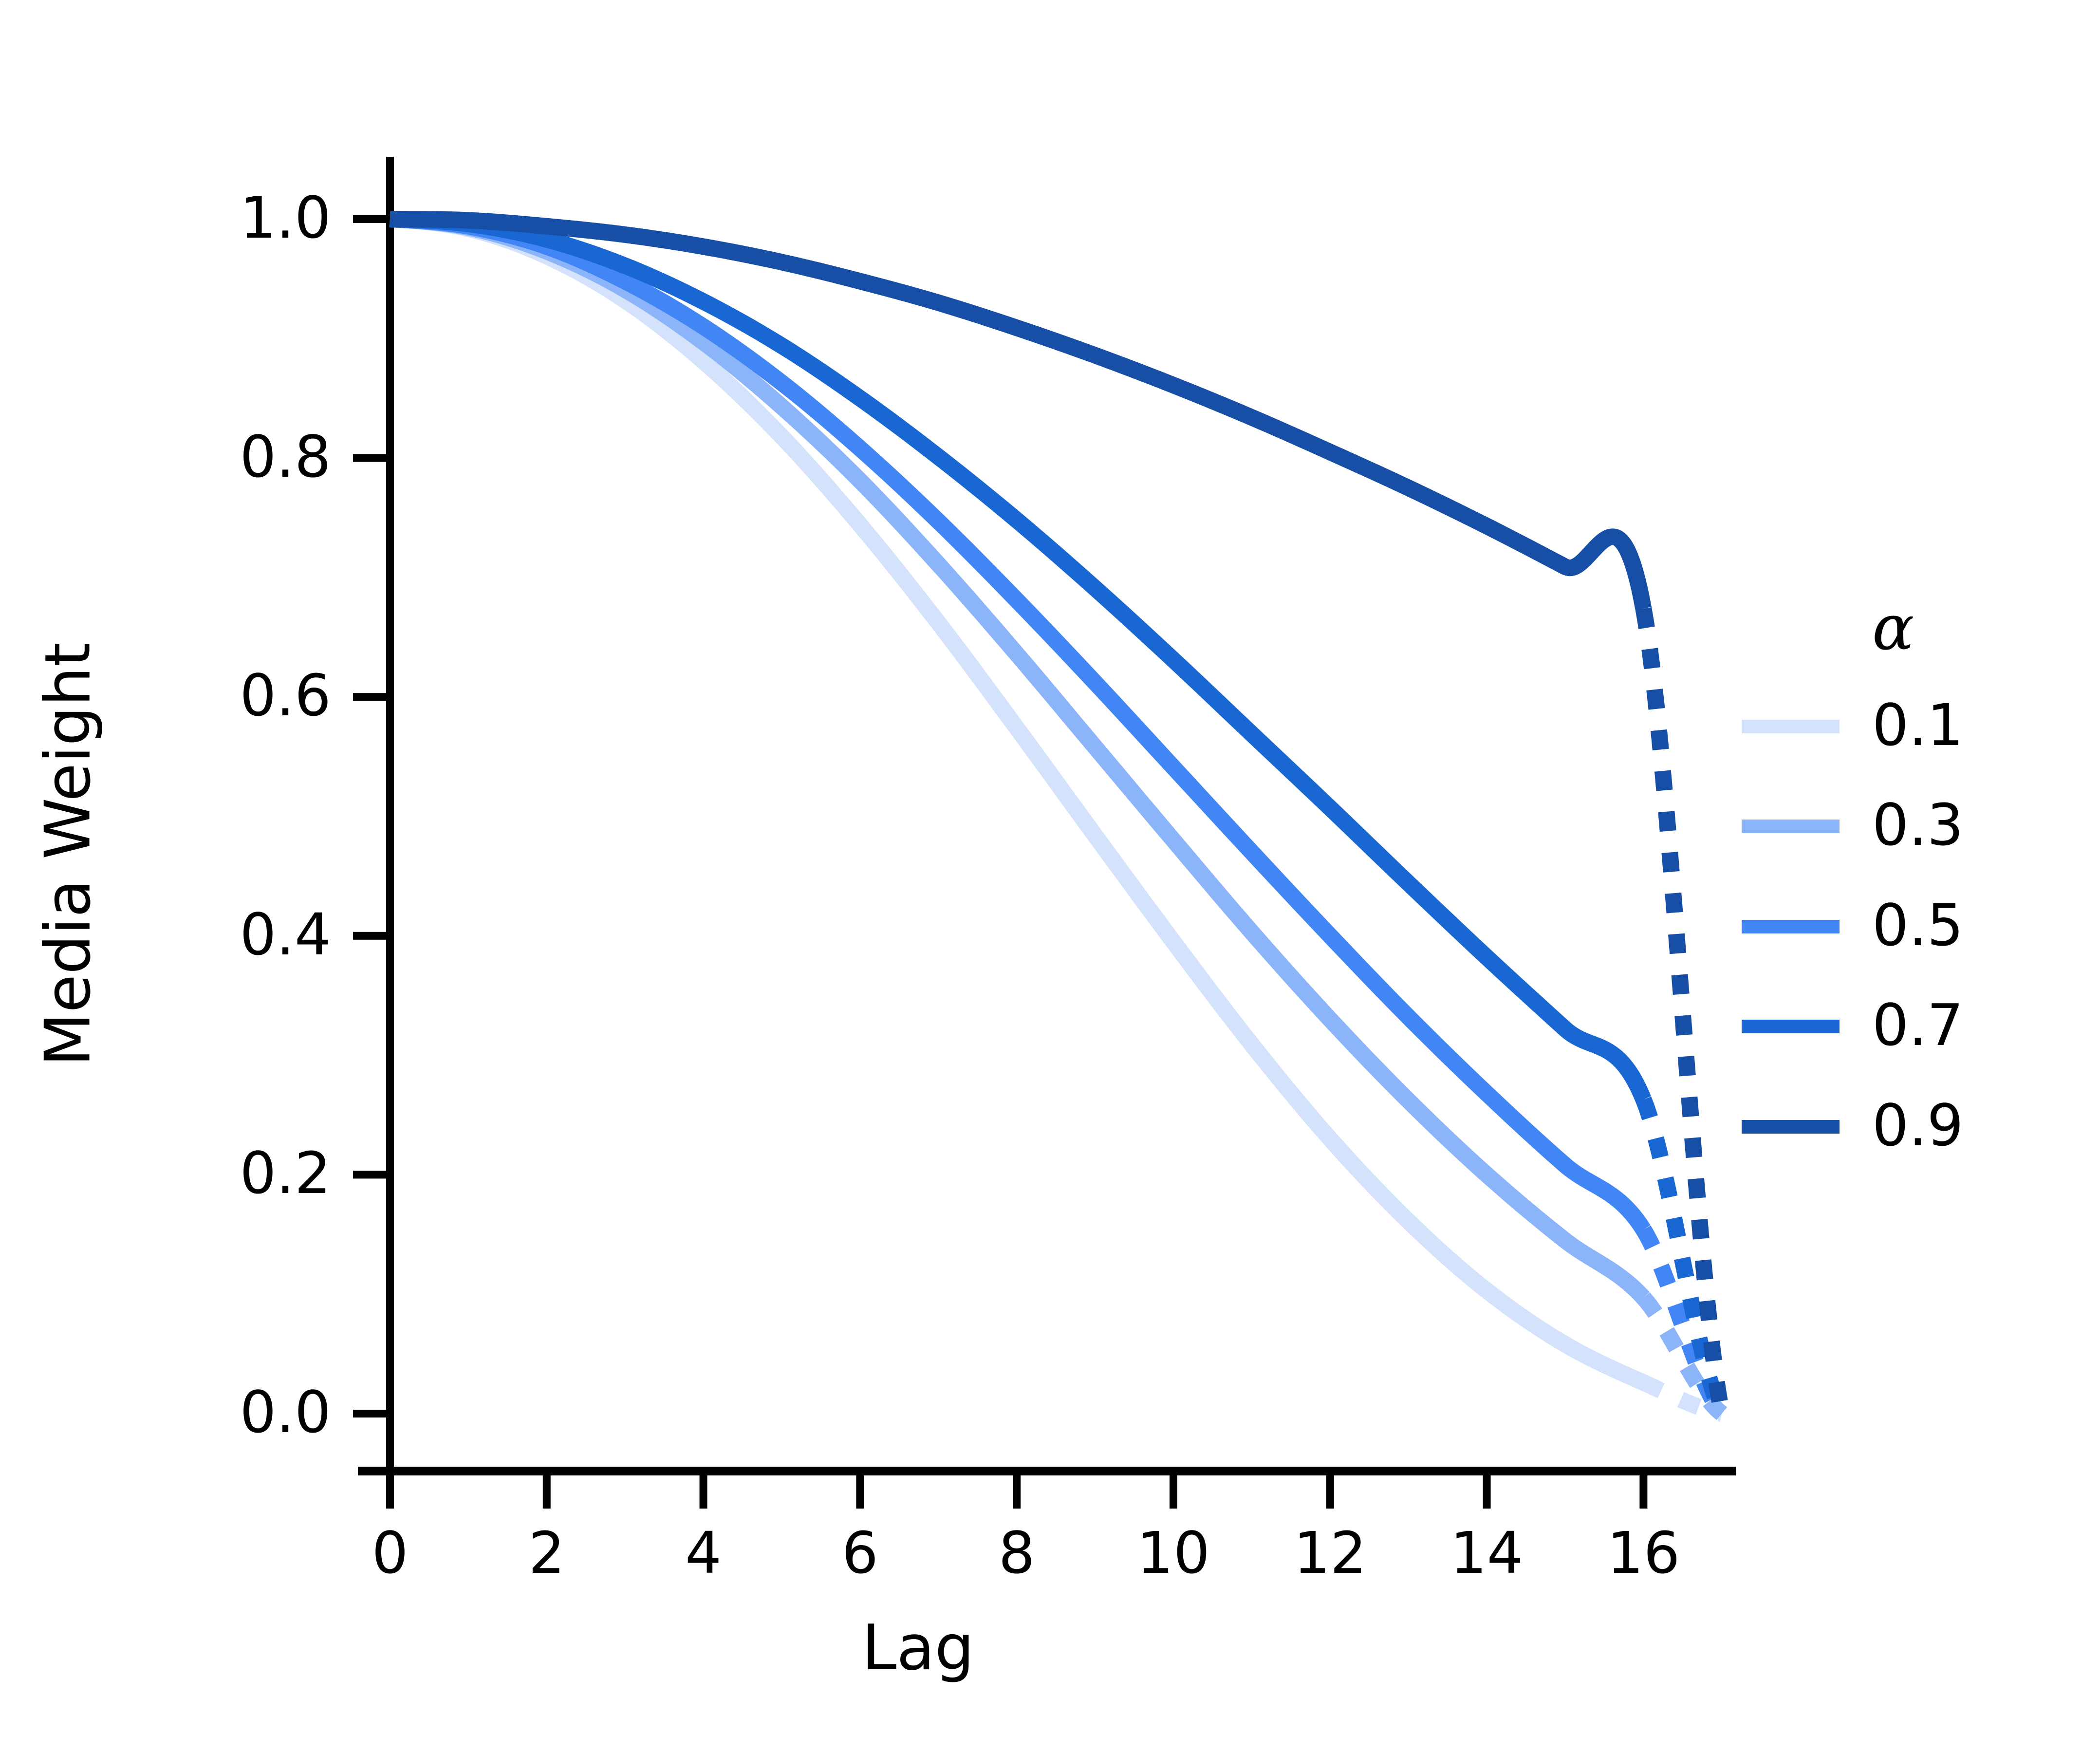  Describe the element at coordinates (918, 1648) in the screenshot. I see `x-axis-label: Lag` at that location.